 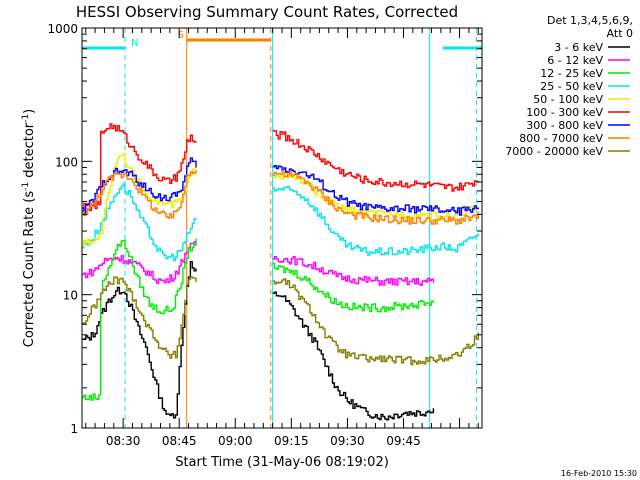 I want to click on x-tick-label: 08:30, so click(x=123, y=441).